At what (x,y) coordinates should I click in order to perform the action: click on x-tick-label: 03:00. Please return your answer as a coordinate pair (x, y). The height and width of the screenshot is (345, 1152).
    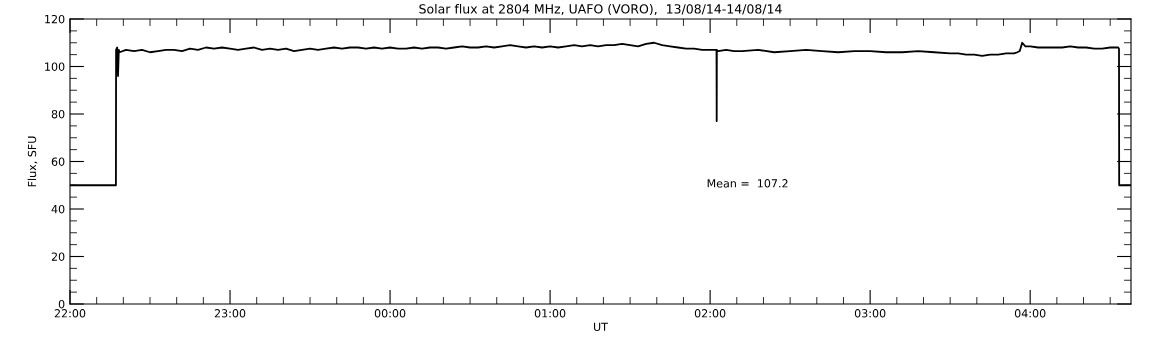
    Looking at the image, I should click on (870, 313).